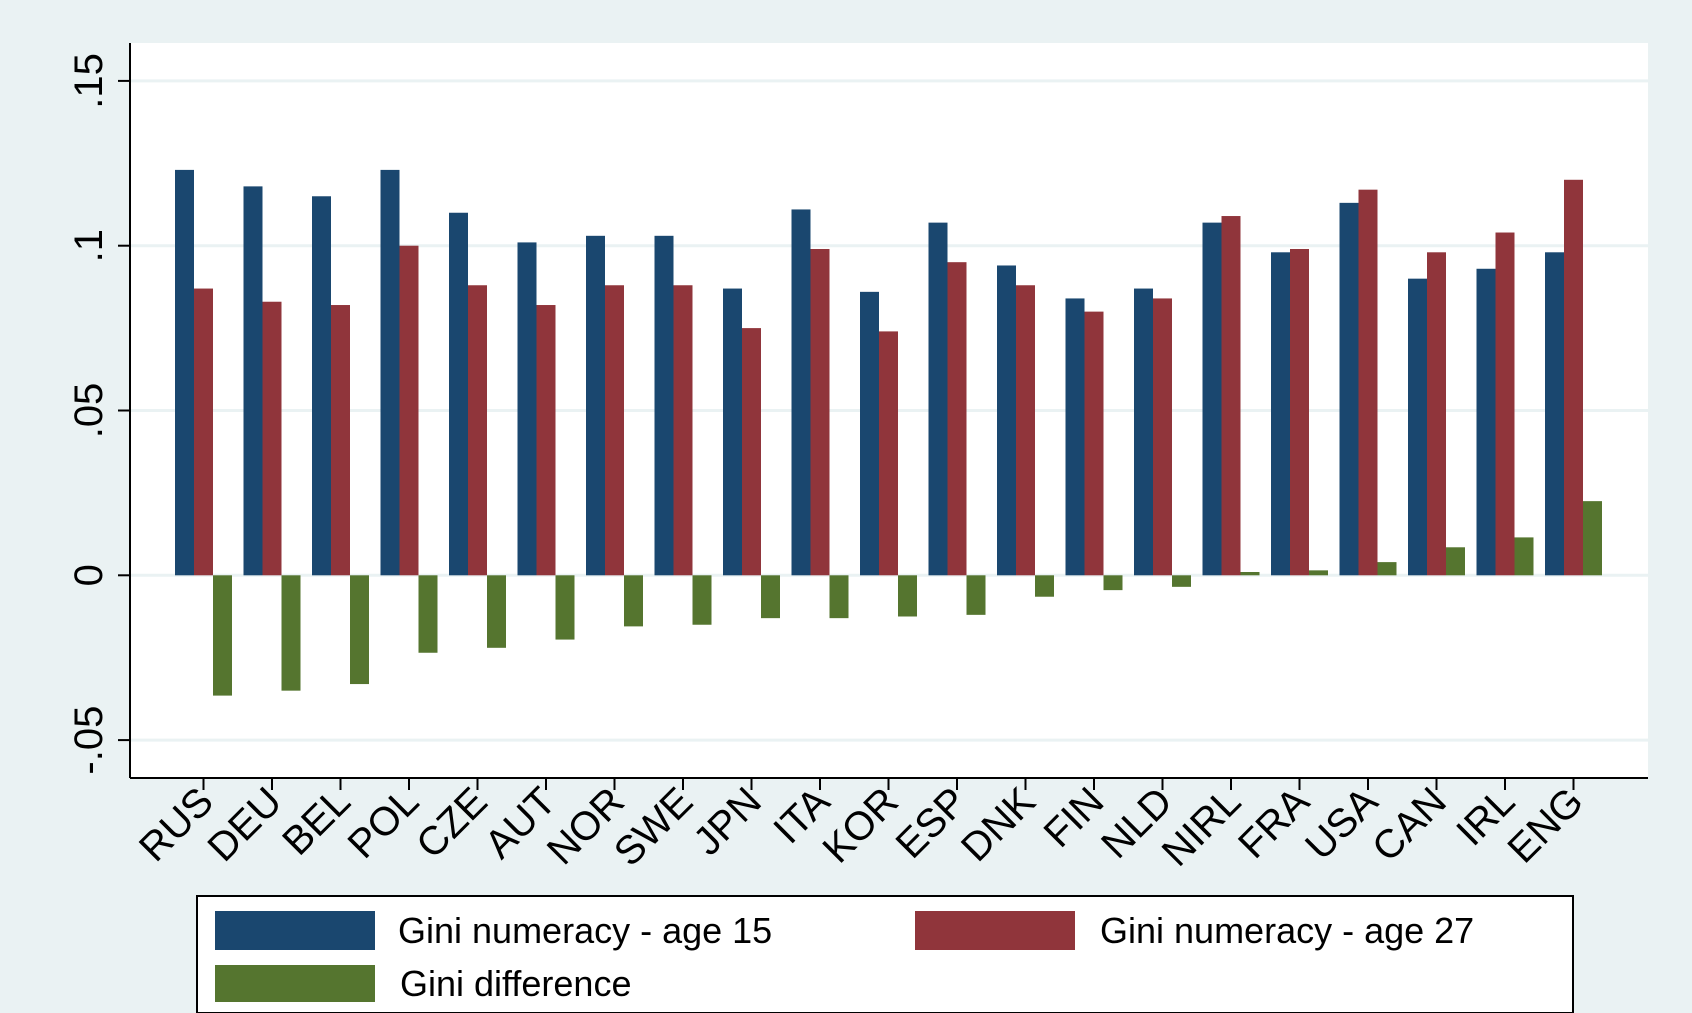 Image resolution: width=1692 pixels, height=1013 pixels. I want to click on bar-age27-dnk, so click(1025, 430).